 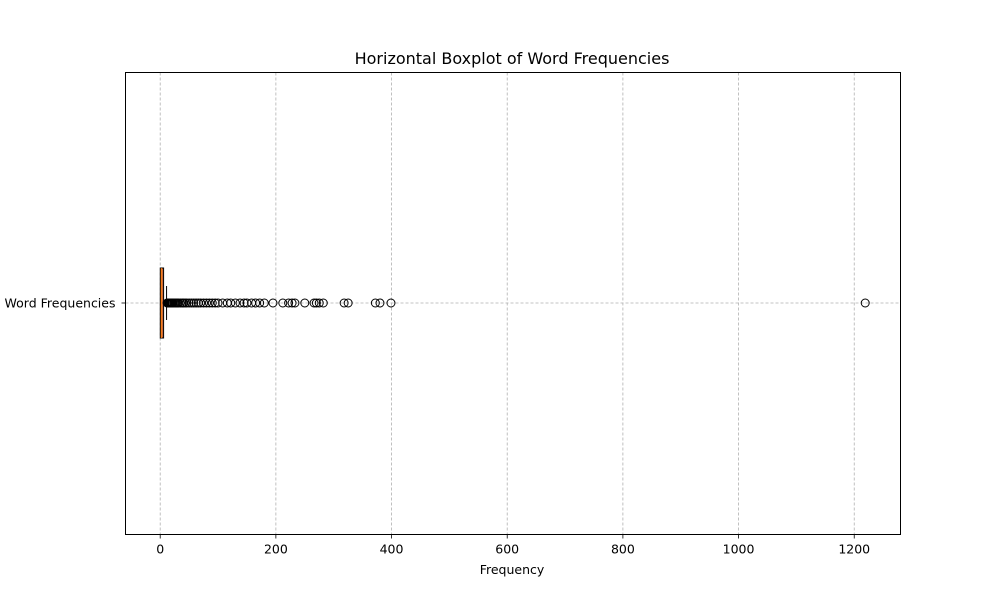 What do you see at coordinates (512, 58) in the screenshot?
I see `chart-title: Horizontal Boxplot of Word Frequencies` at bounding box center [512, 58].